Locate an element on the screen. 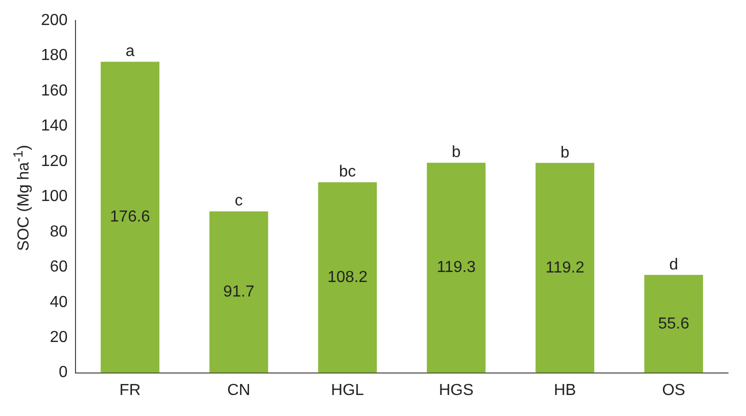  annotation: c is located at coordinates (238, 201).